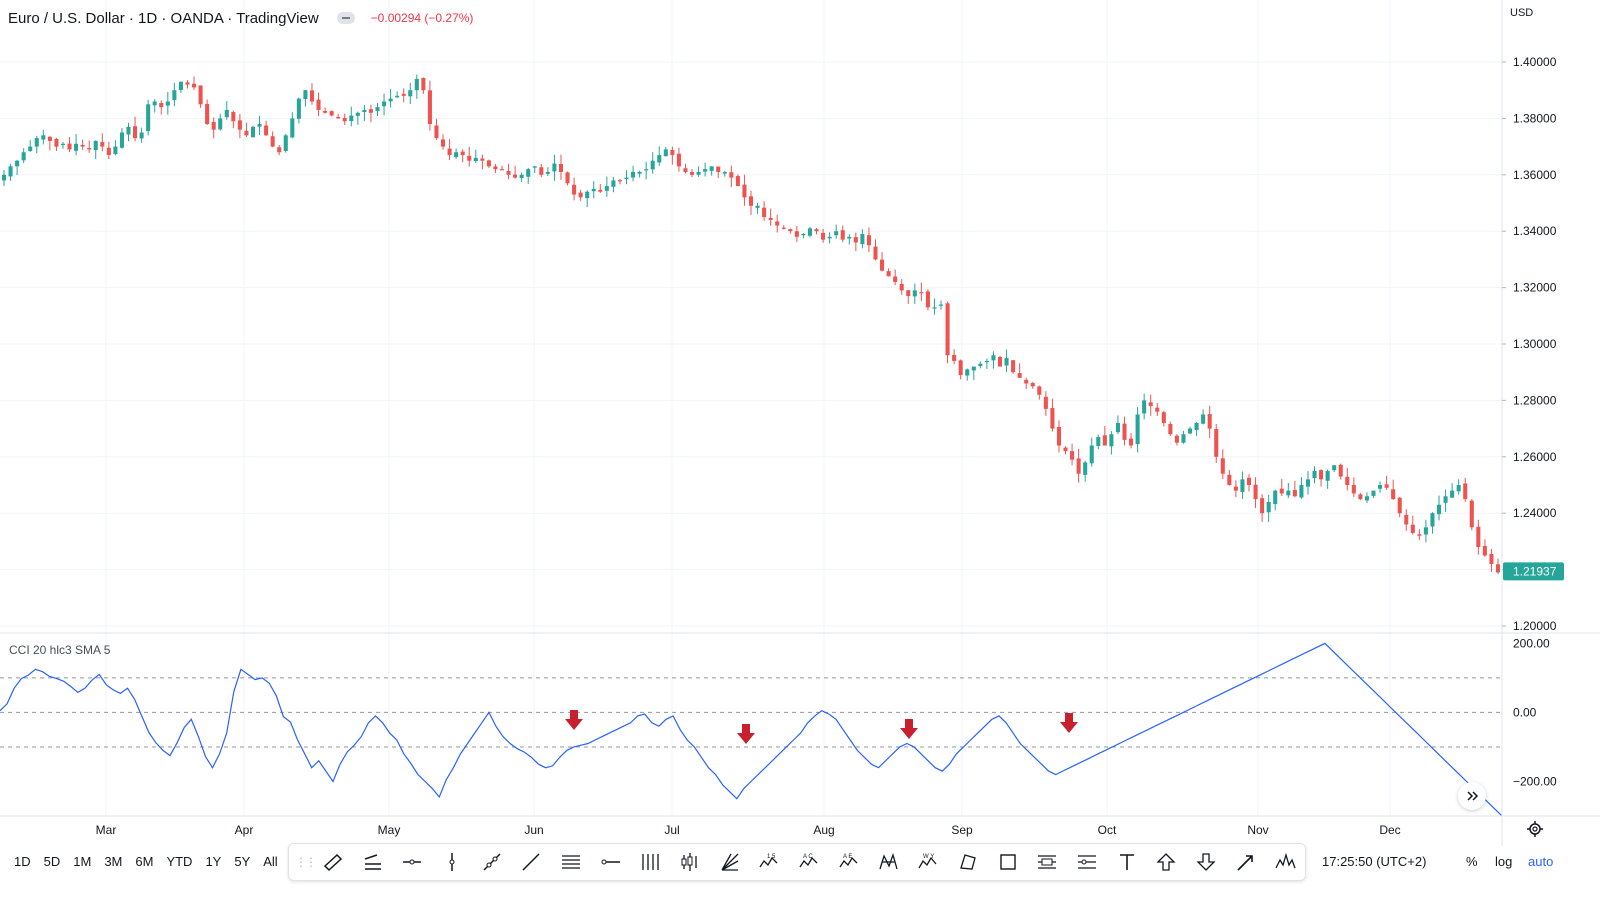  What do you see at coordinates (452, 862) in the screenshot?
I see `vertical-line-icon` at bounding box center [452, 862].